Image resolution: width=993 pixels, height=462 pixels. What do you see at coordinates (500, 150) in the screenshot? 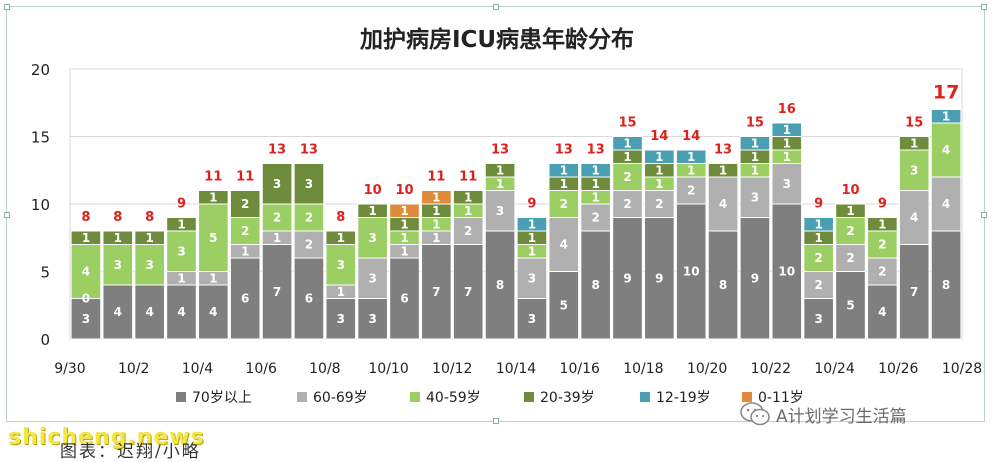
I see `total-label: 13` at bounding box center [500, 150].